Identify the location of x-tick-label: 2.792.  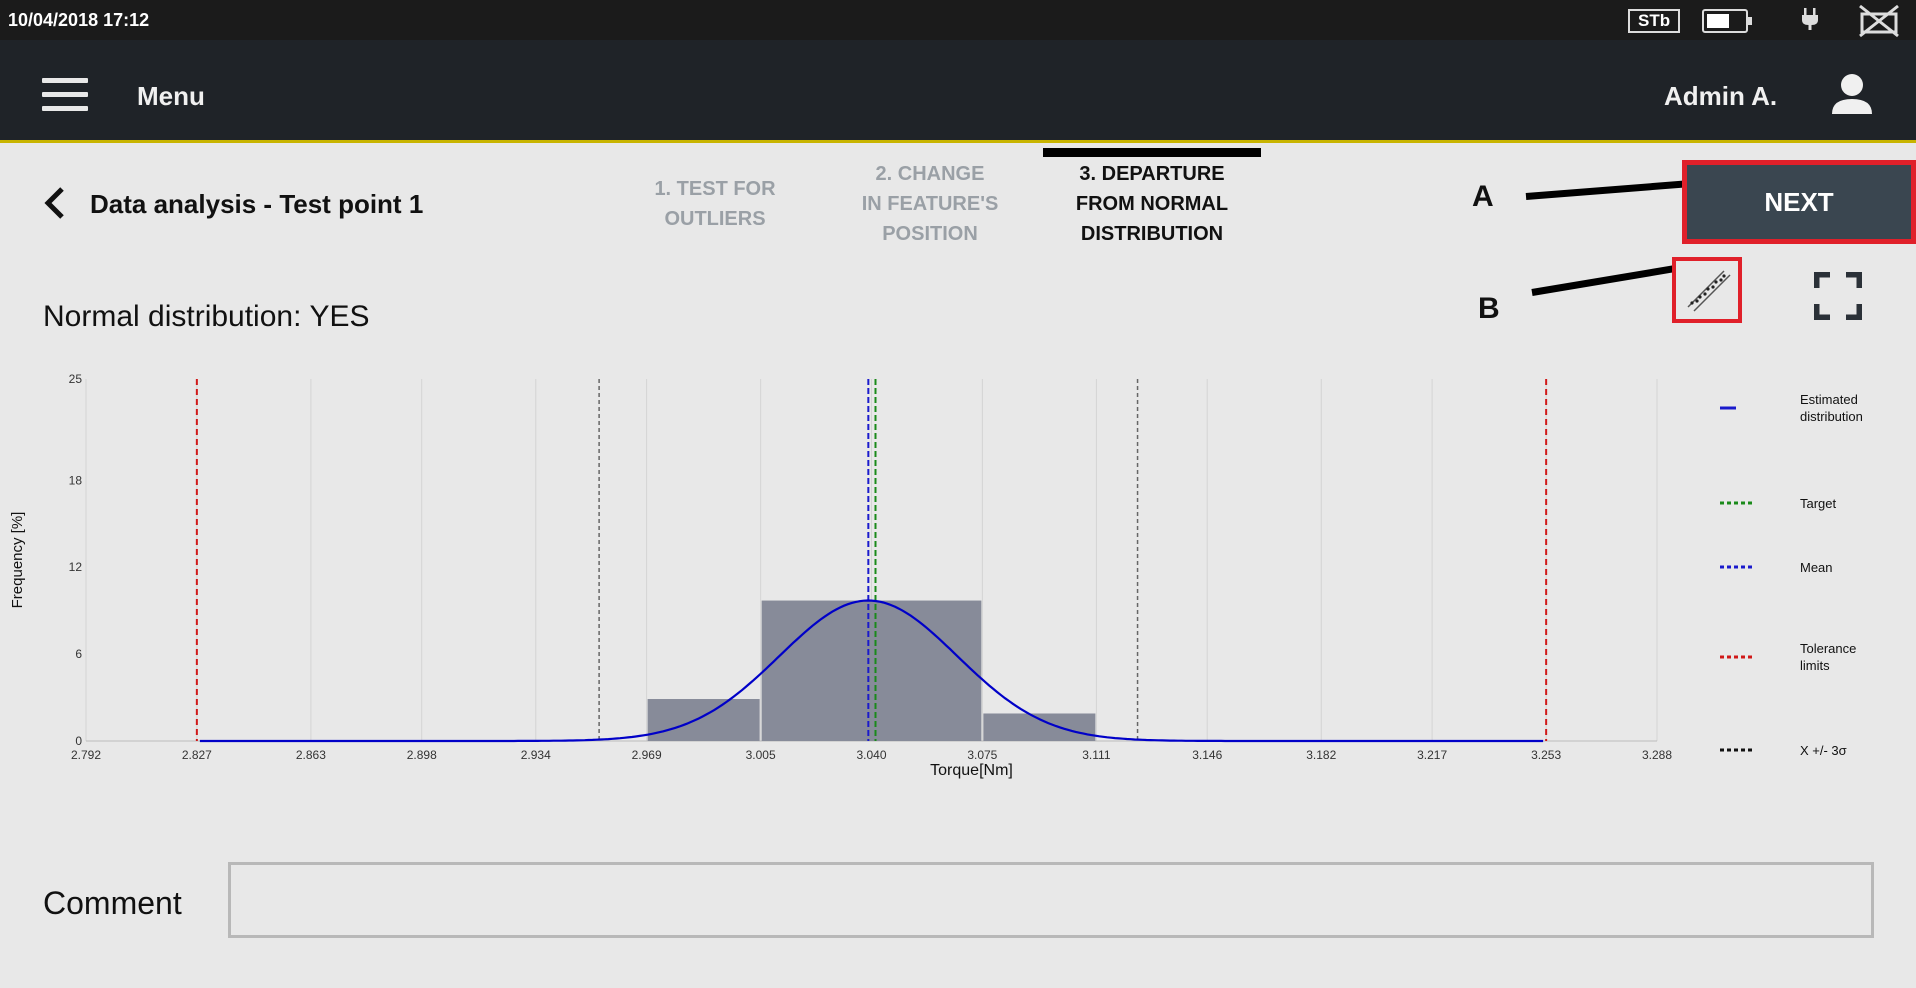
(86, 755).